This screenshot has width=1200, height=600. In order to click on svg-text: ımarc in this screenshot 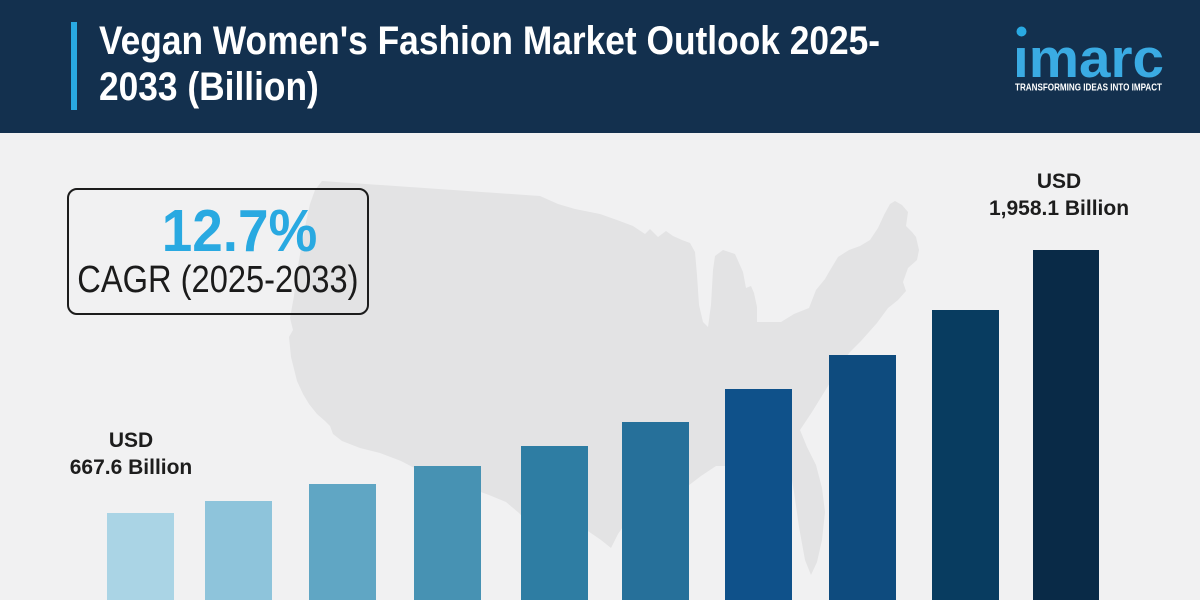, I will do `click(1088, 58)`.